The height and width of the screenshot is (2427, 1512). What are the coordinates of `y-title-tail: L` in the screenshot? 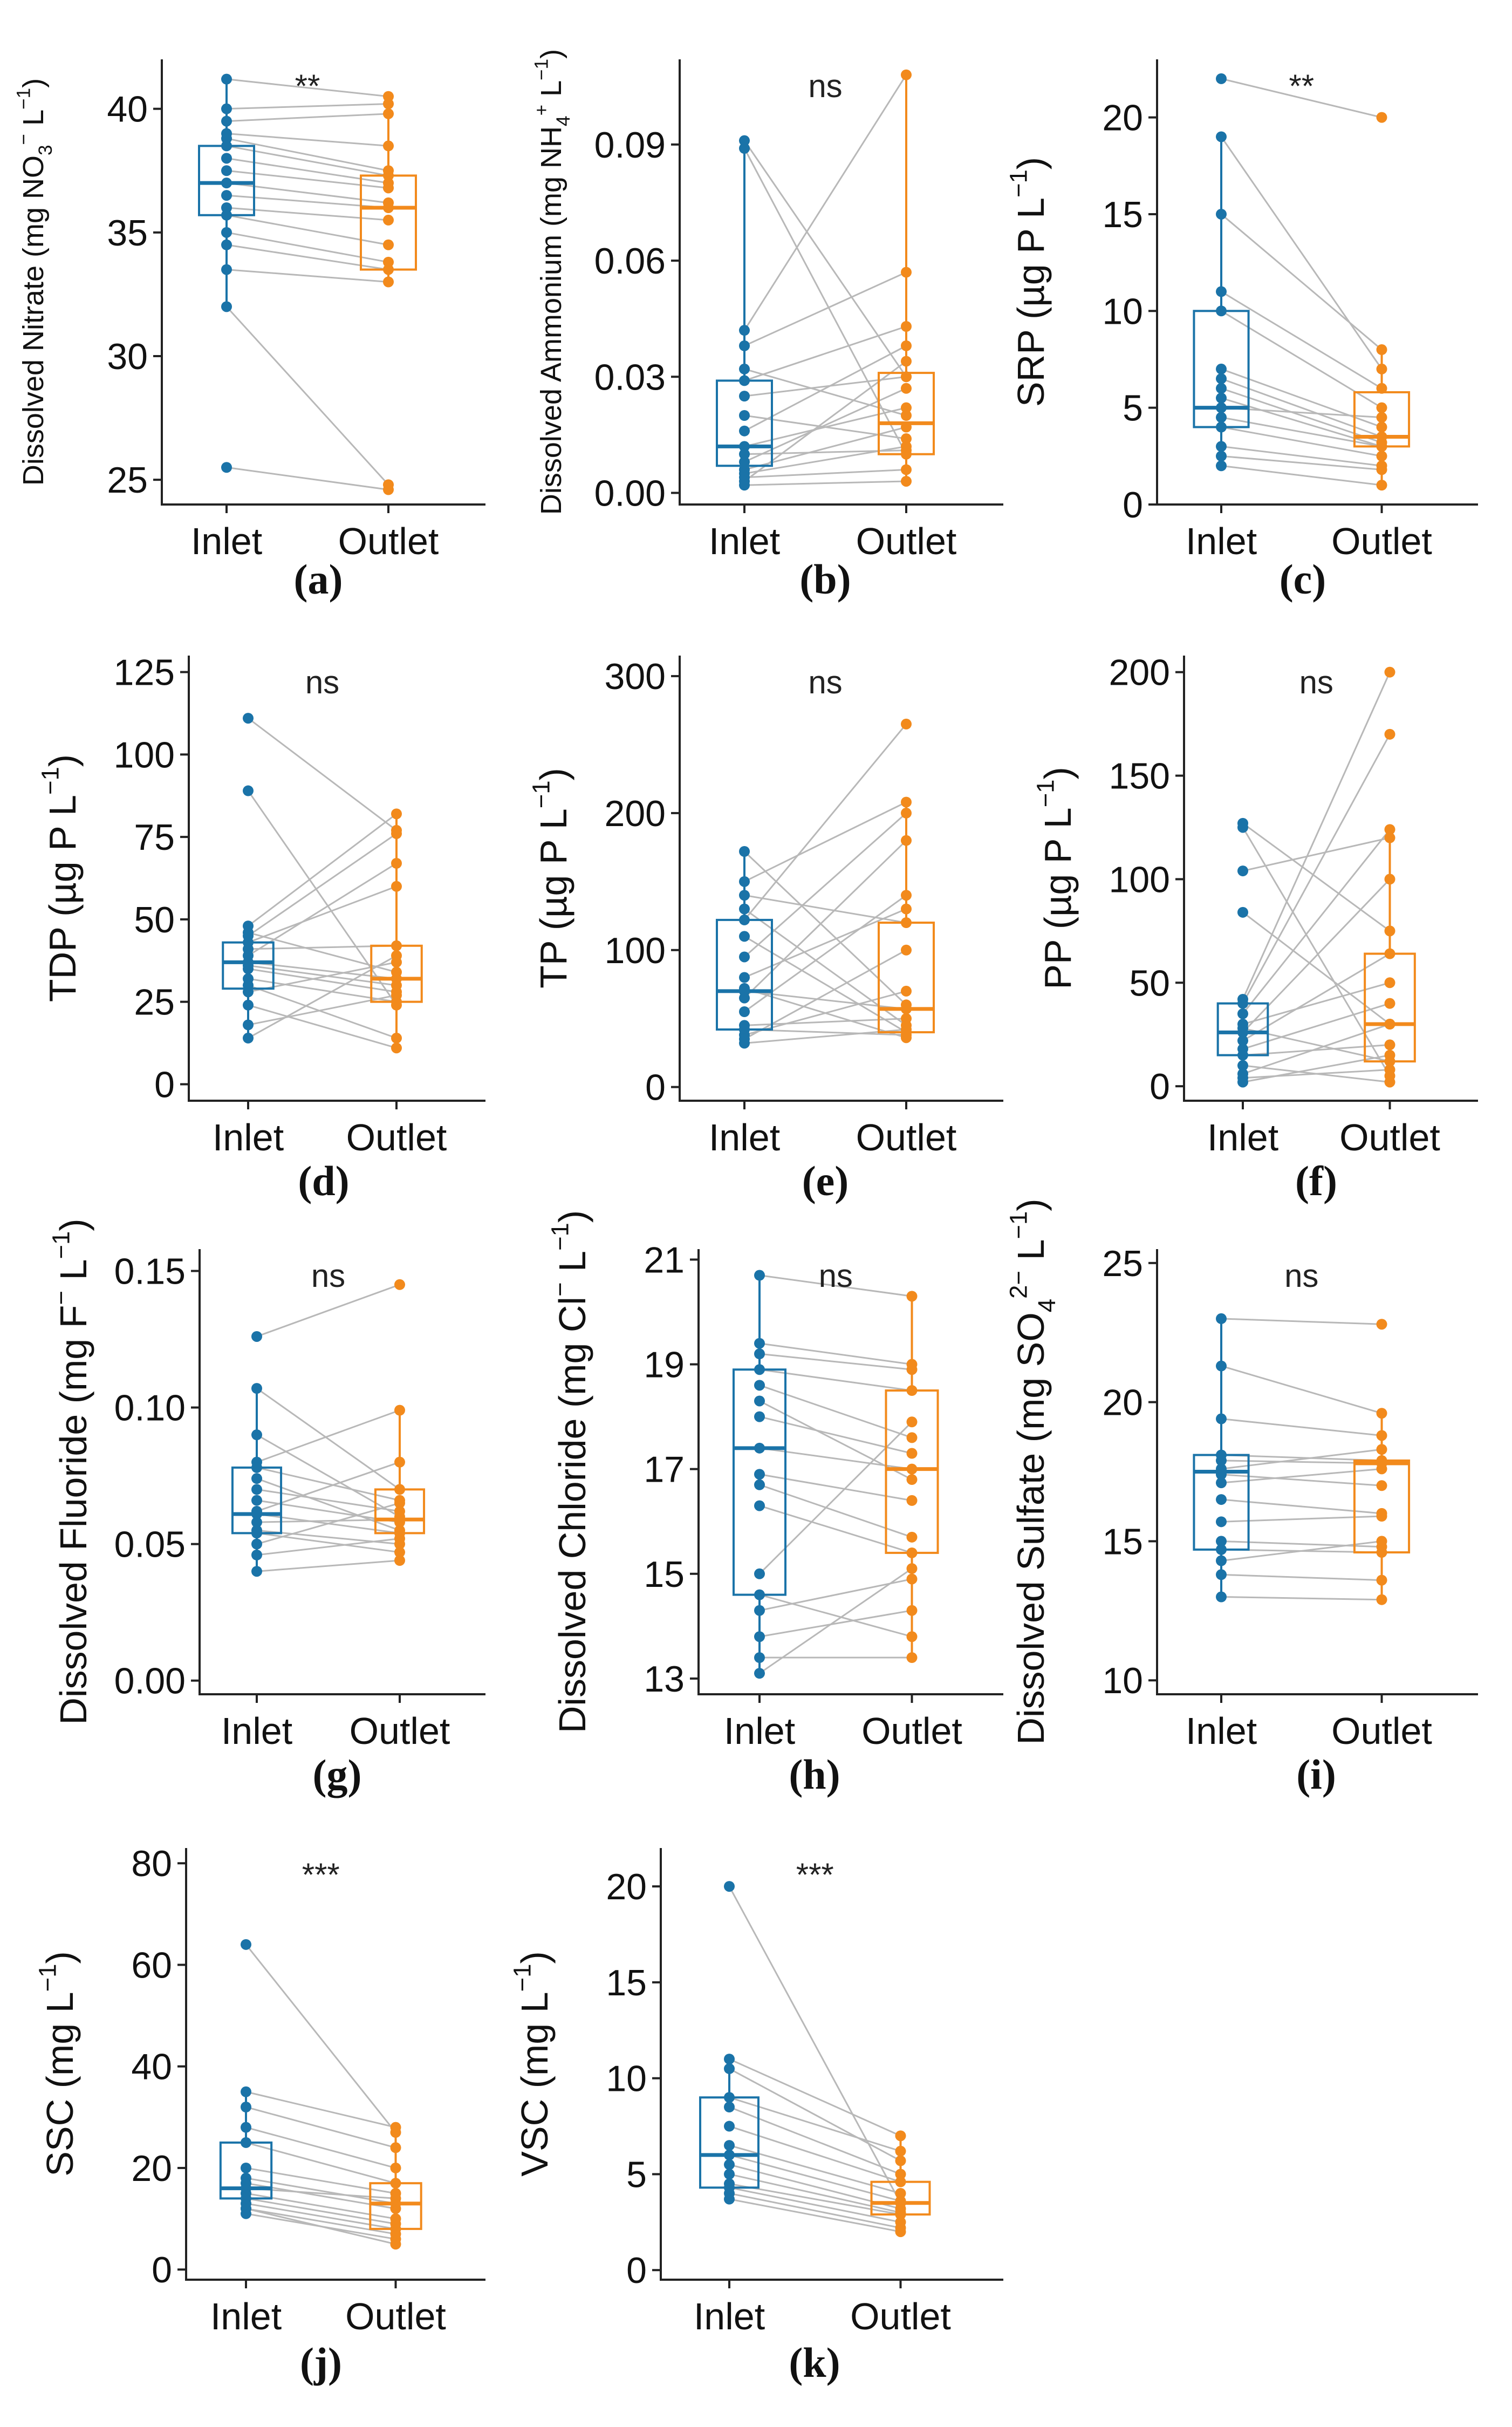 It's located at (33, 122).